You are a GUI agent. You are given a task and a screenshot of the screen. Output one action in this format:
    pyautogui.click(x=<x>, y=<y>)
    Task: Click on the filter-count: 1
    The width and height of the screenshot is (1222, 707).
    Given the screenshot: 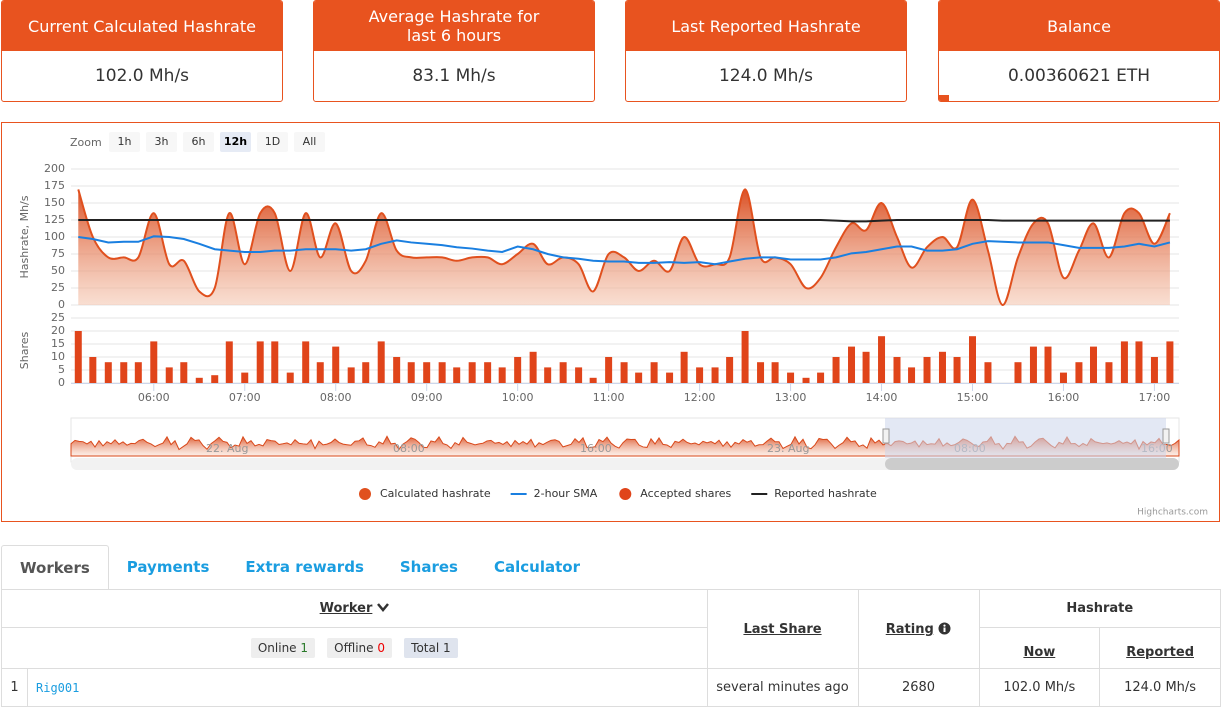 What is the action you would take?
    pyautogui.click(x=447, y=648)
    